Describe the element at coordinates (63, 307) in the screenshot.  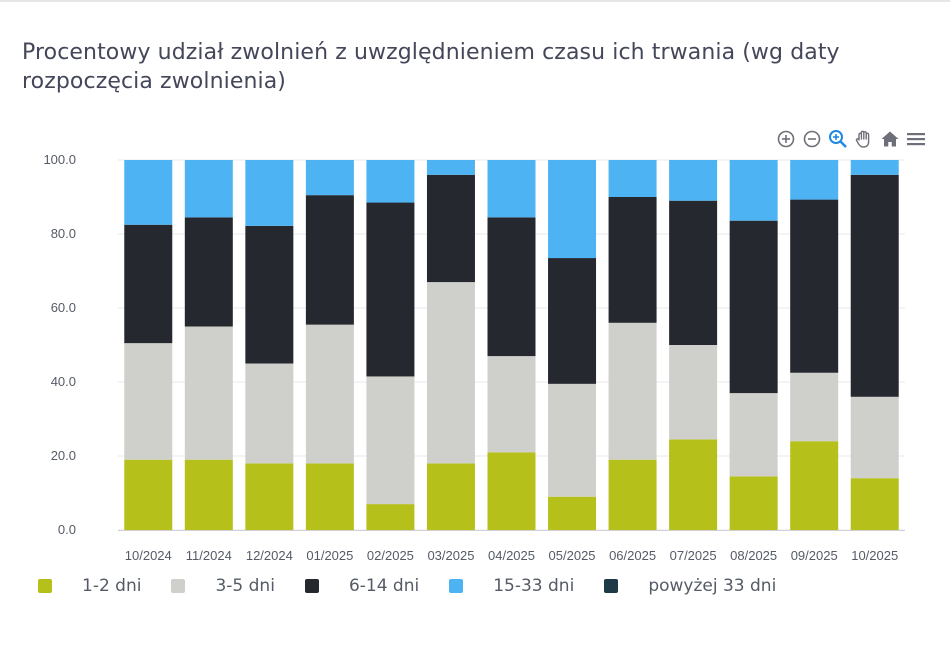
I see `y-tick-label: 60.0` at that location.